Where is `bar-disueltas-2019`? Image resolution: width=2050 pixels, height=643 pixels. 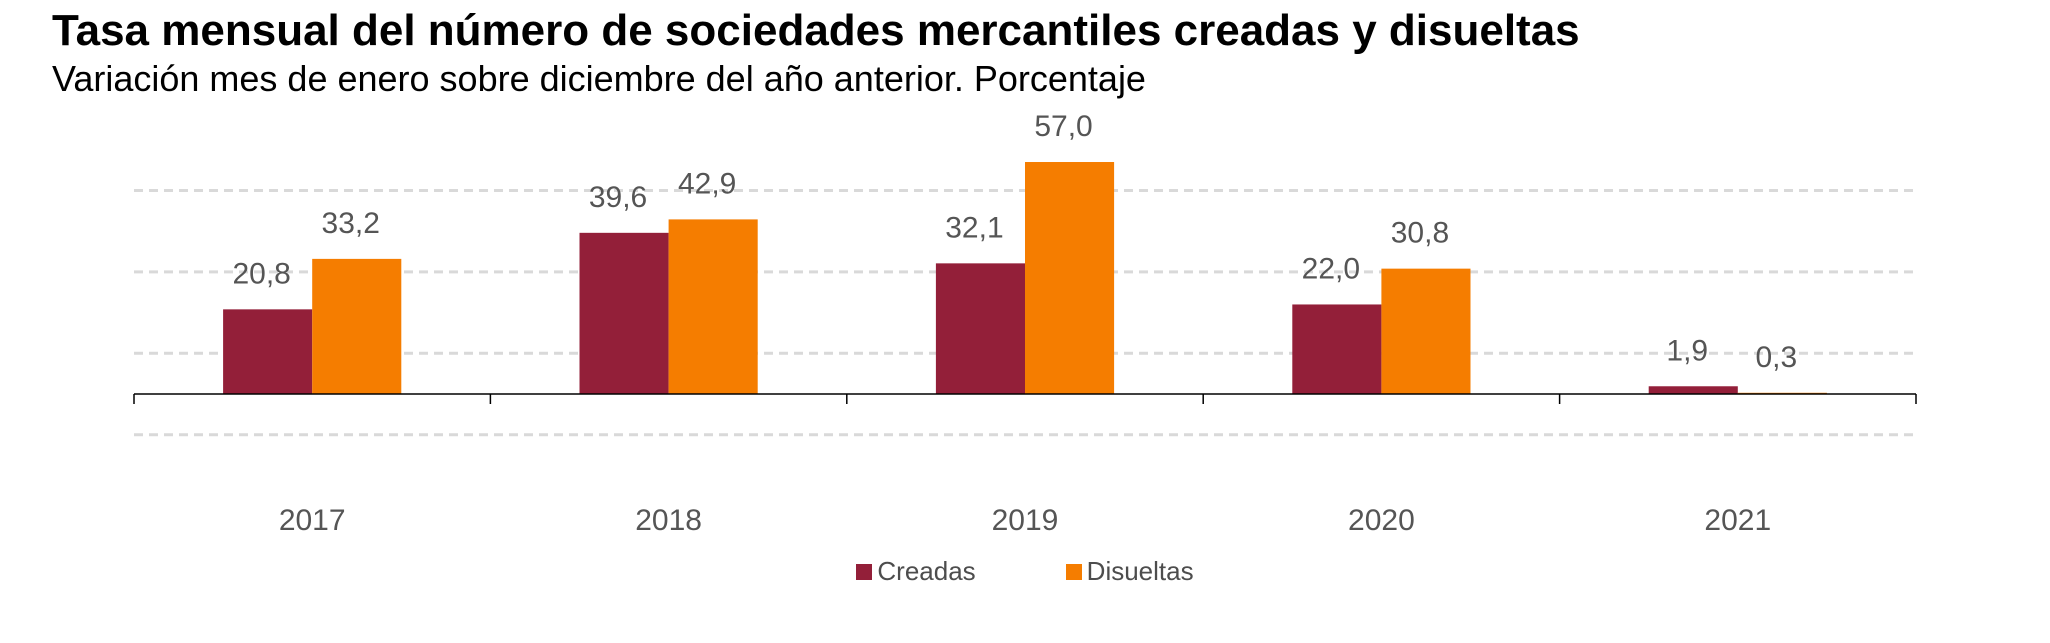
bar-disueltas-2019 is located at coordinates (1070, 278).